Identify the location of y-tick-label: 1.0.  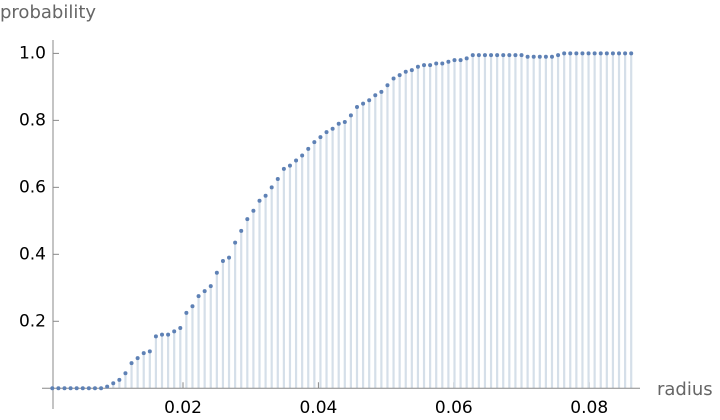
(32, 53).